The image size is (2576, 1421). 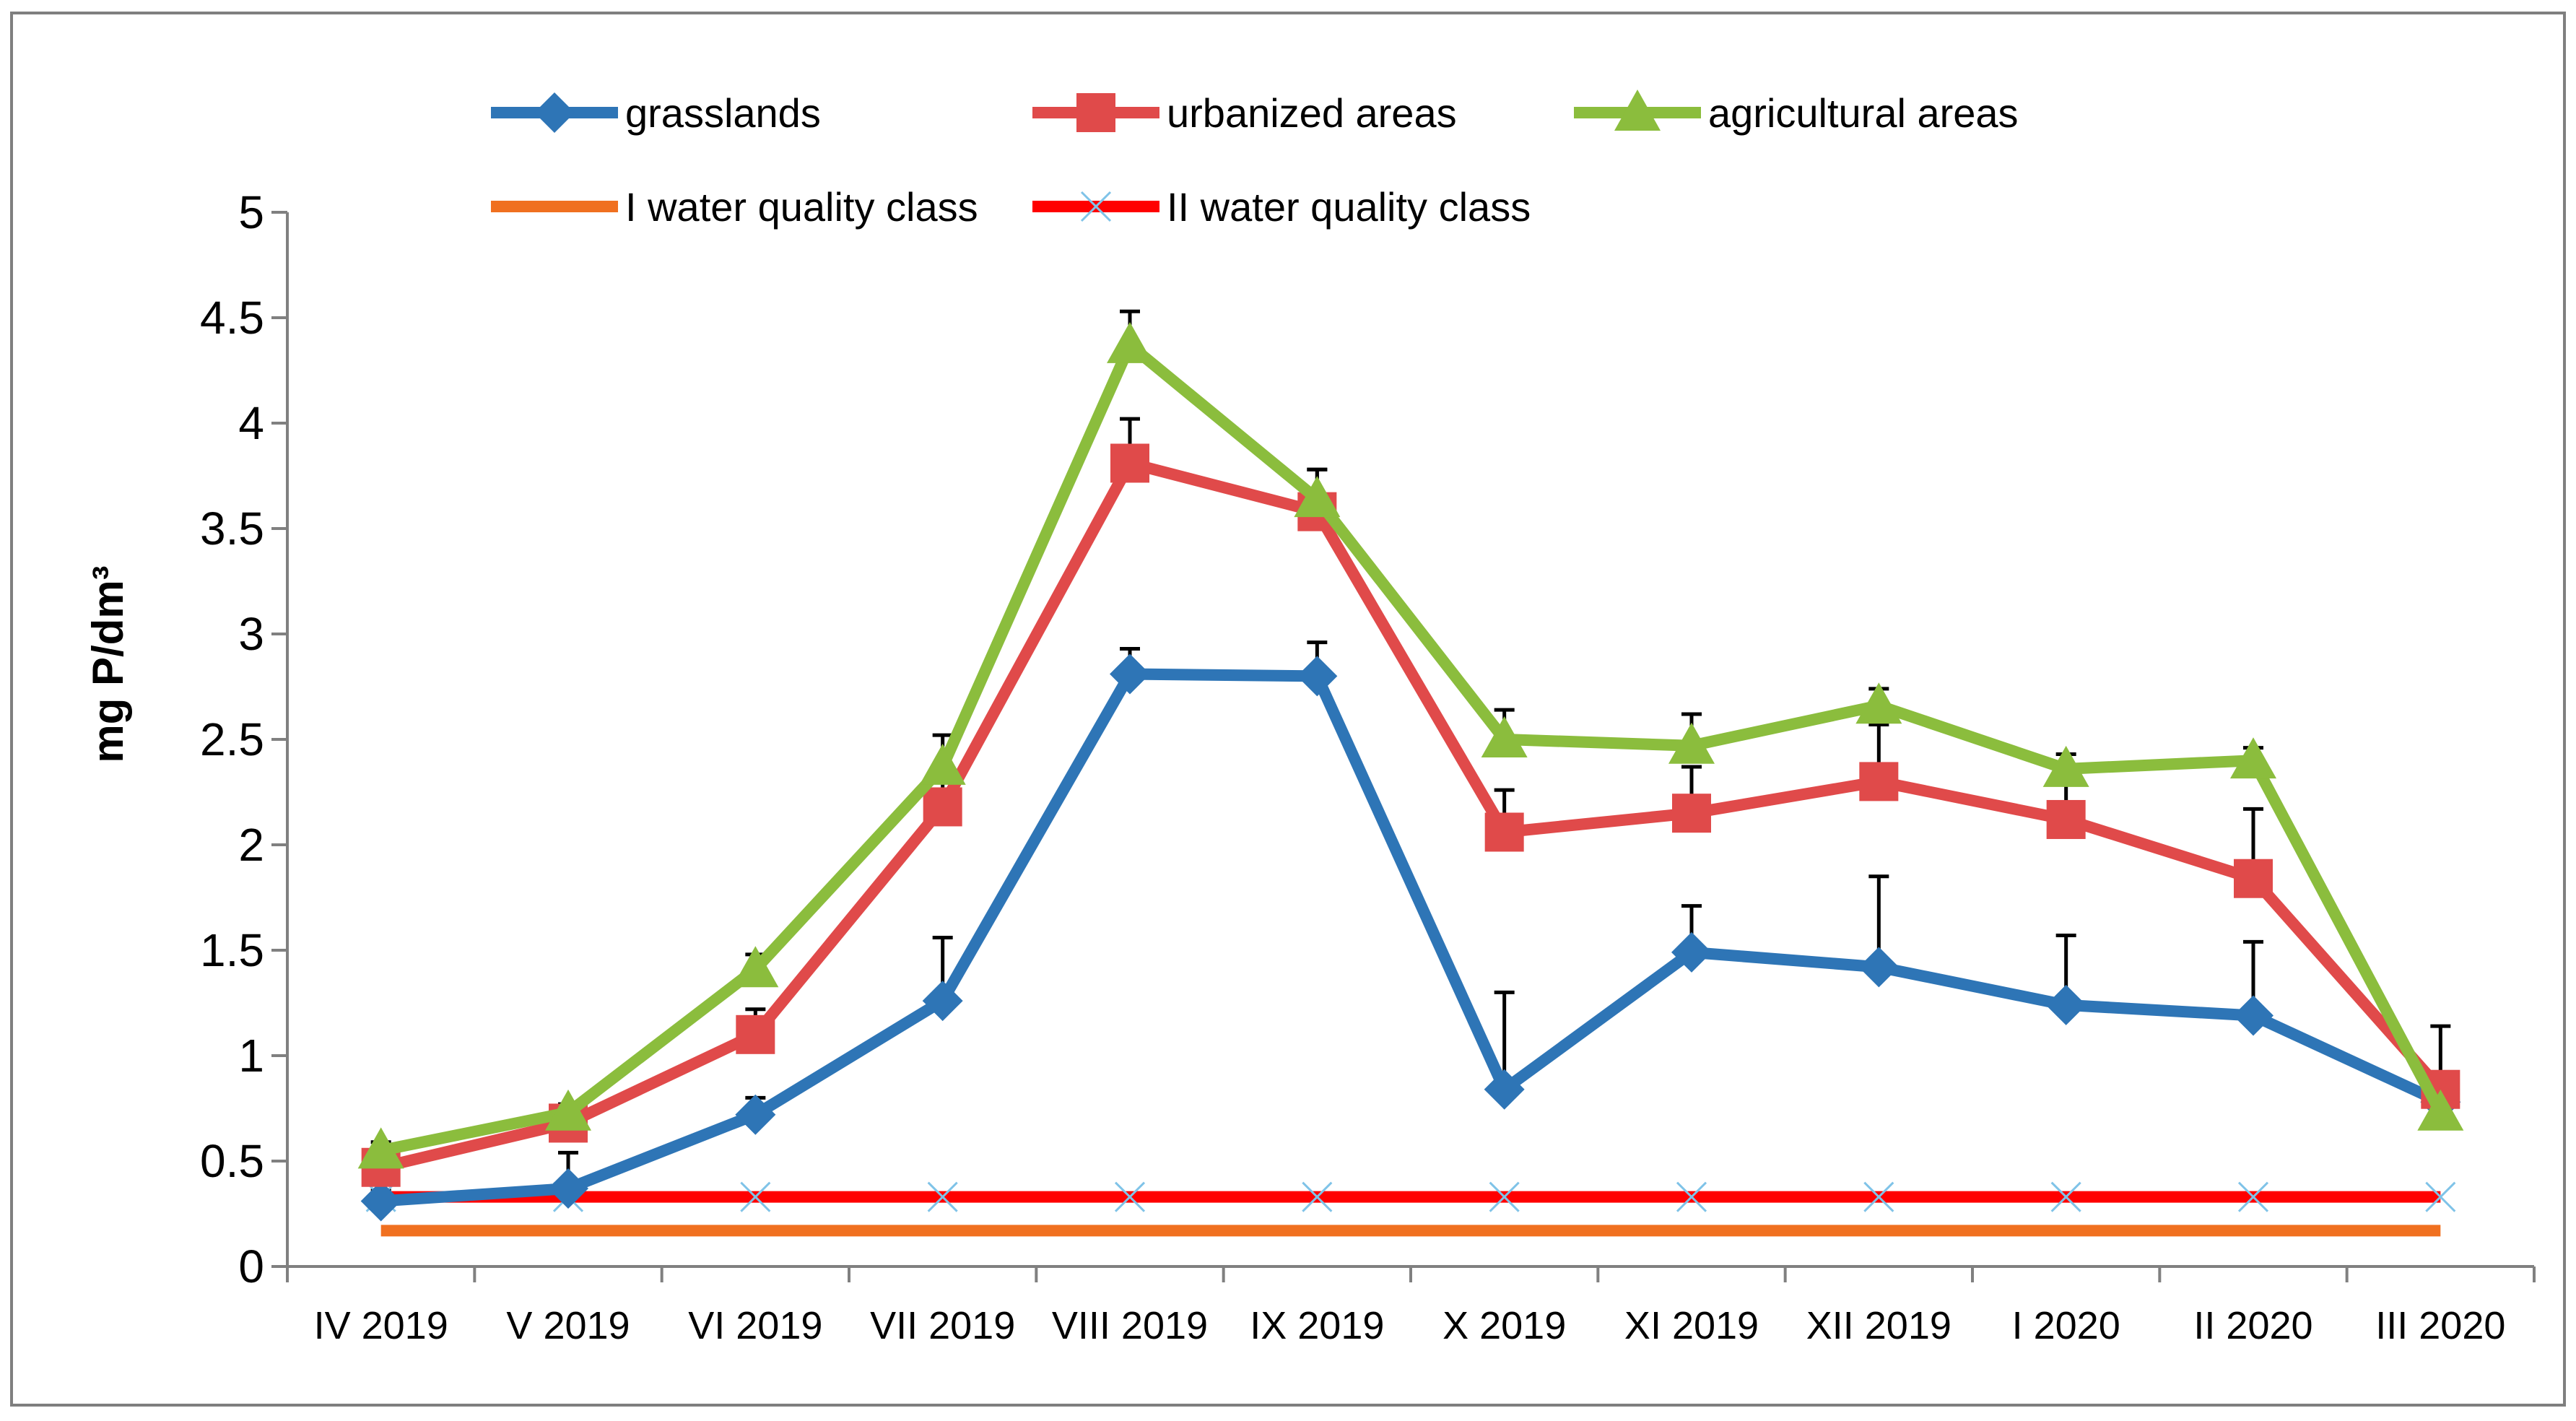 What do you see at coordinates (755, 1325) in the screenshot?
I see `x-tick-label: VI 2019` at bounding box center [755, 1325].